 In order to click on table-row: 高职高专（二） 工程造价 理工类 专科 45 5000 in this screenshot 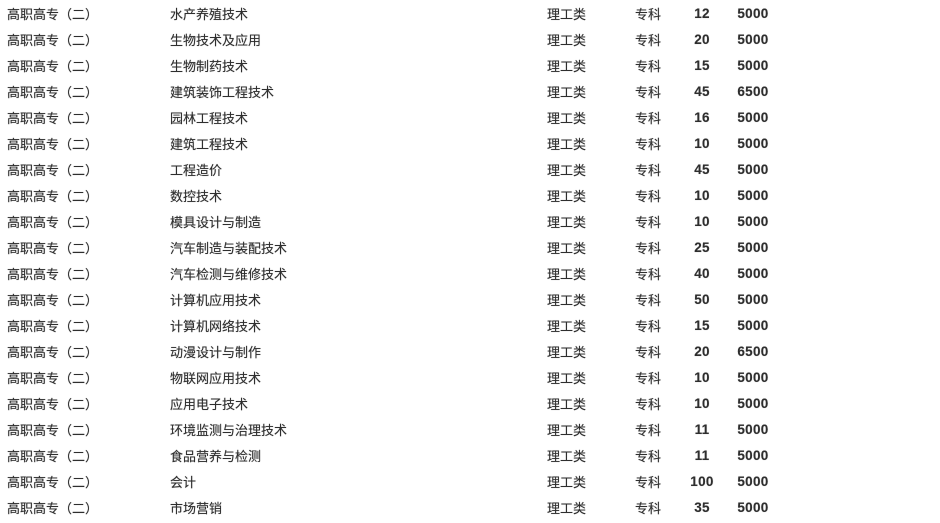, I will do `click(470, 169)`.